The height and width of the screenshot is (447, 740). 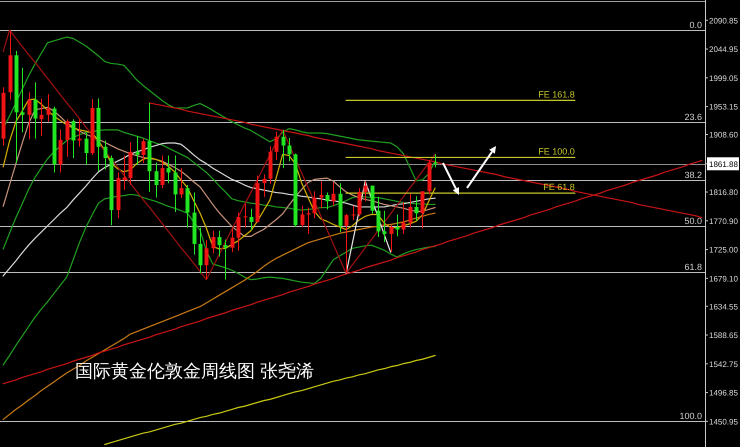 What do you see at coordinates (723, 364) in the screenshot?
I see `y-tick-label: 1542.75` at bounding box center [723, 364].